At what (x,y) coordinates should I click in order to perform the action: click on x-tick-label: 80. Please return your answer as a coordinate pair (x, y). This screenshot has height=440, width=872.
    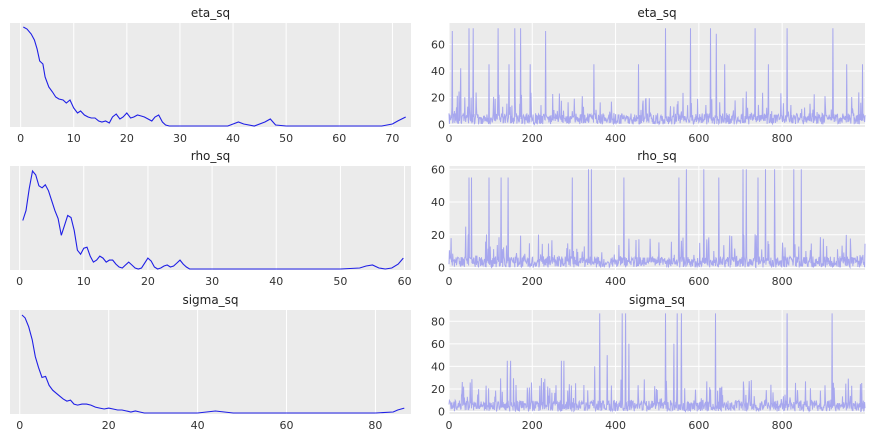
    Looking at the image, I should click on (375, 425).